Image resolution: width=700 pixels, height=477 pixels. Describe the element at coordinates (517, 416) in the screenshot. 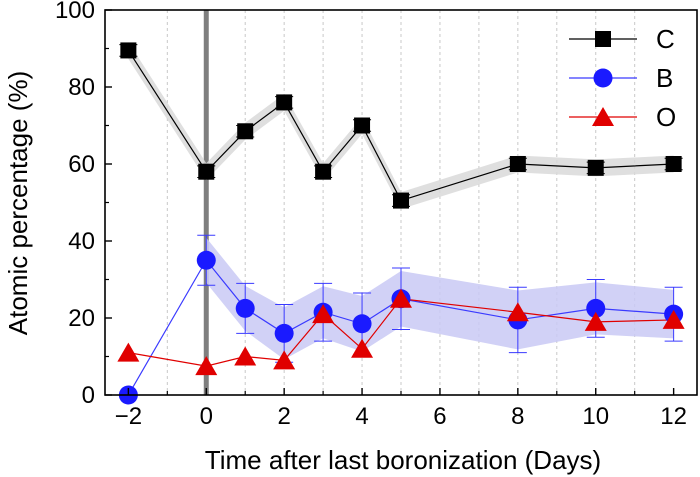

I see `x-tick-label-5: 8` at that location.